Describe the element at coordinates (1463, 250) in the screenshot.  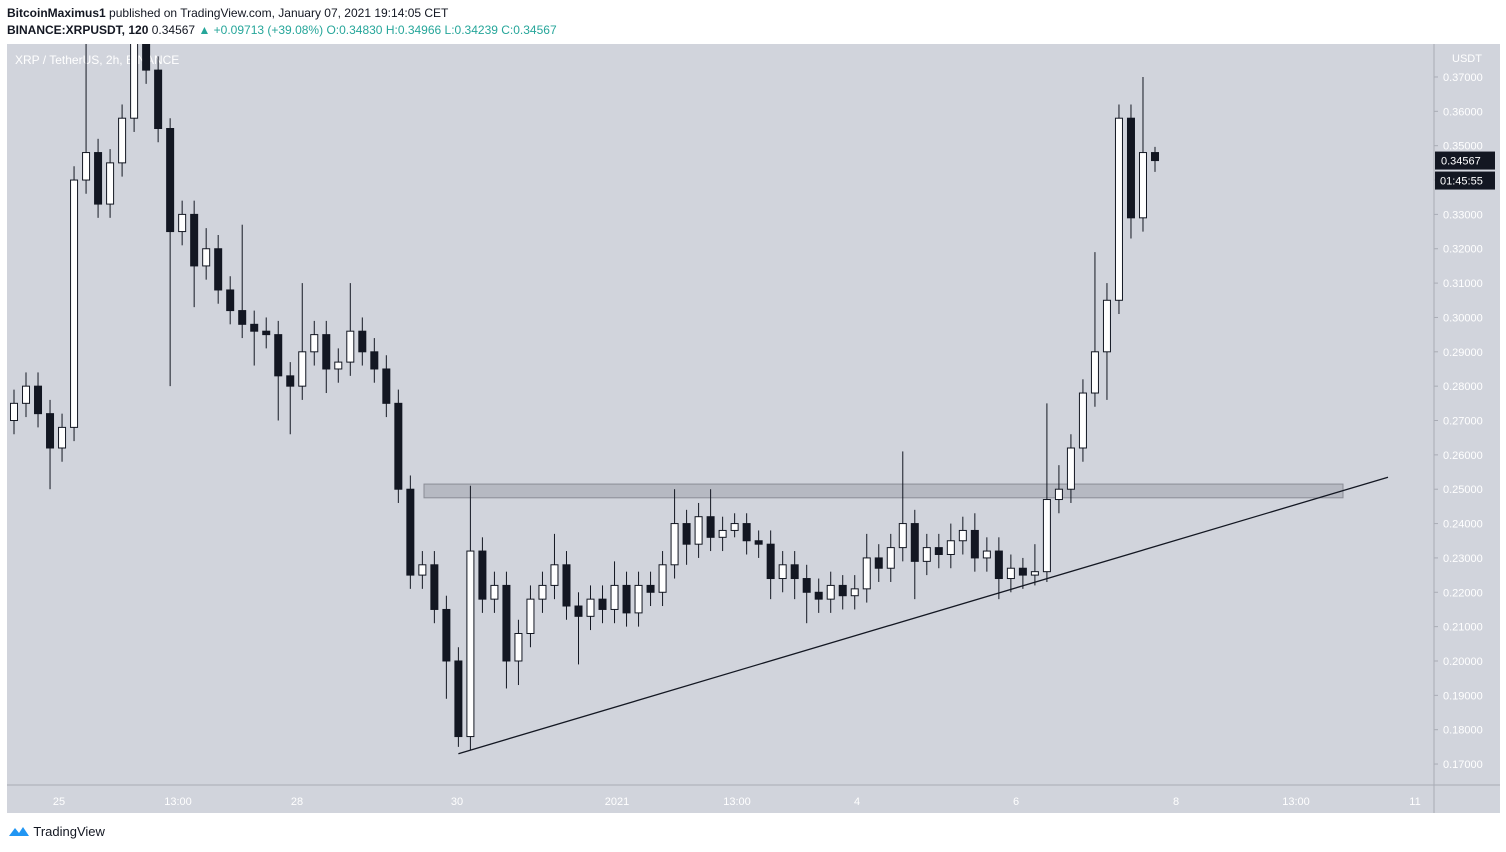
I see `y-tick-label: 0.32000` at that location.